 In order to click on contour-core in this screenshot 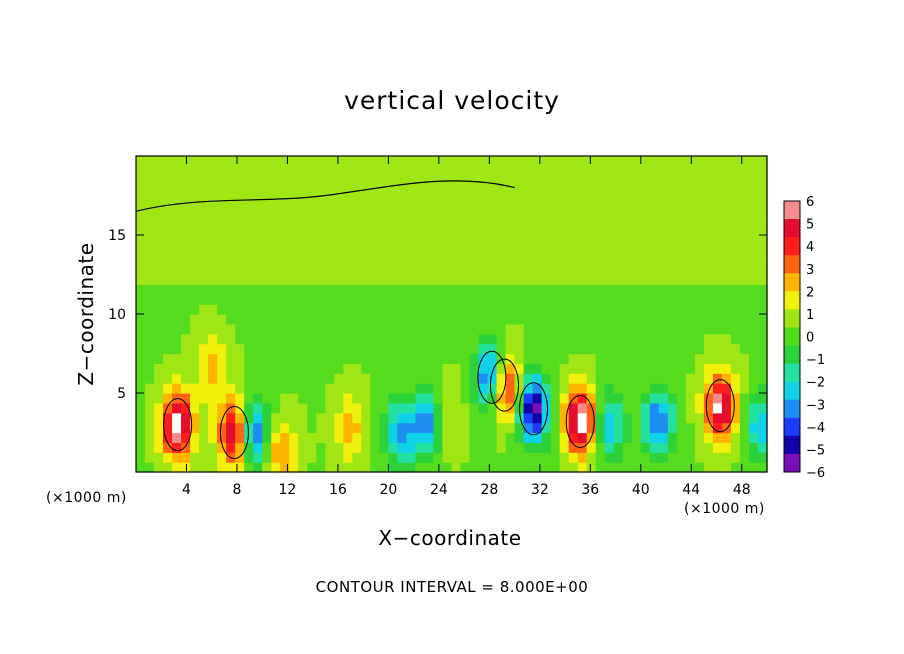, I will do `click(492, 377)`.